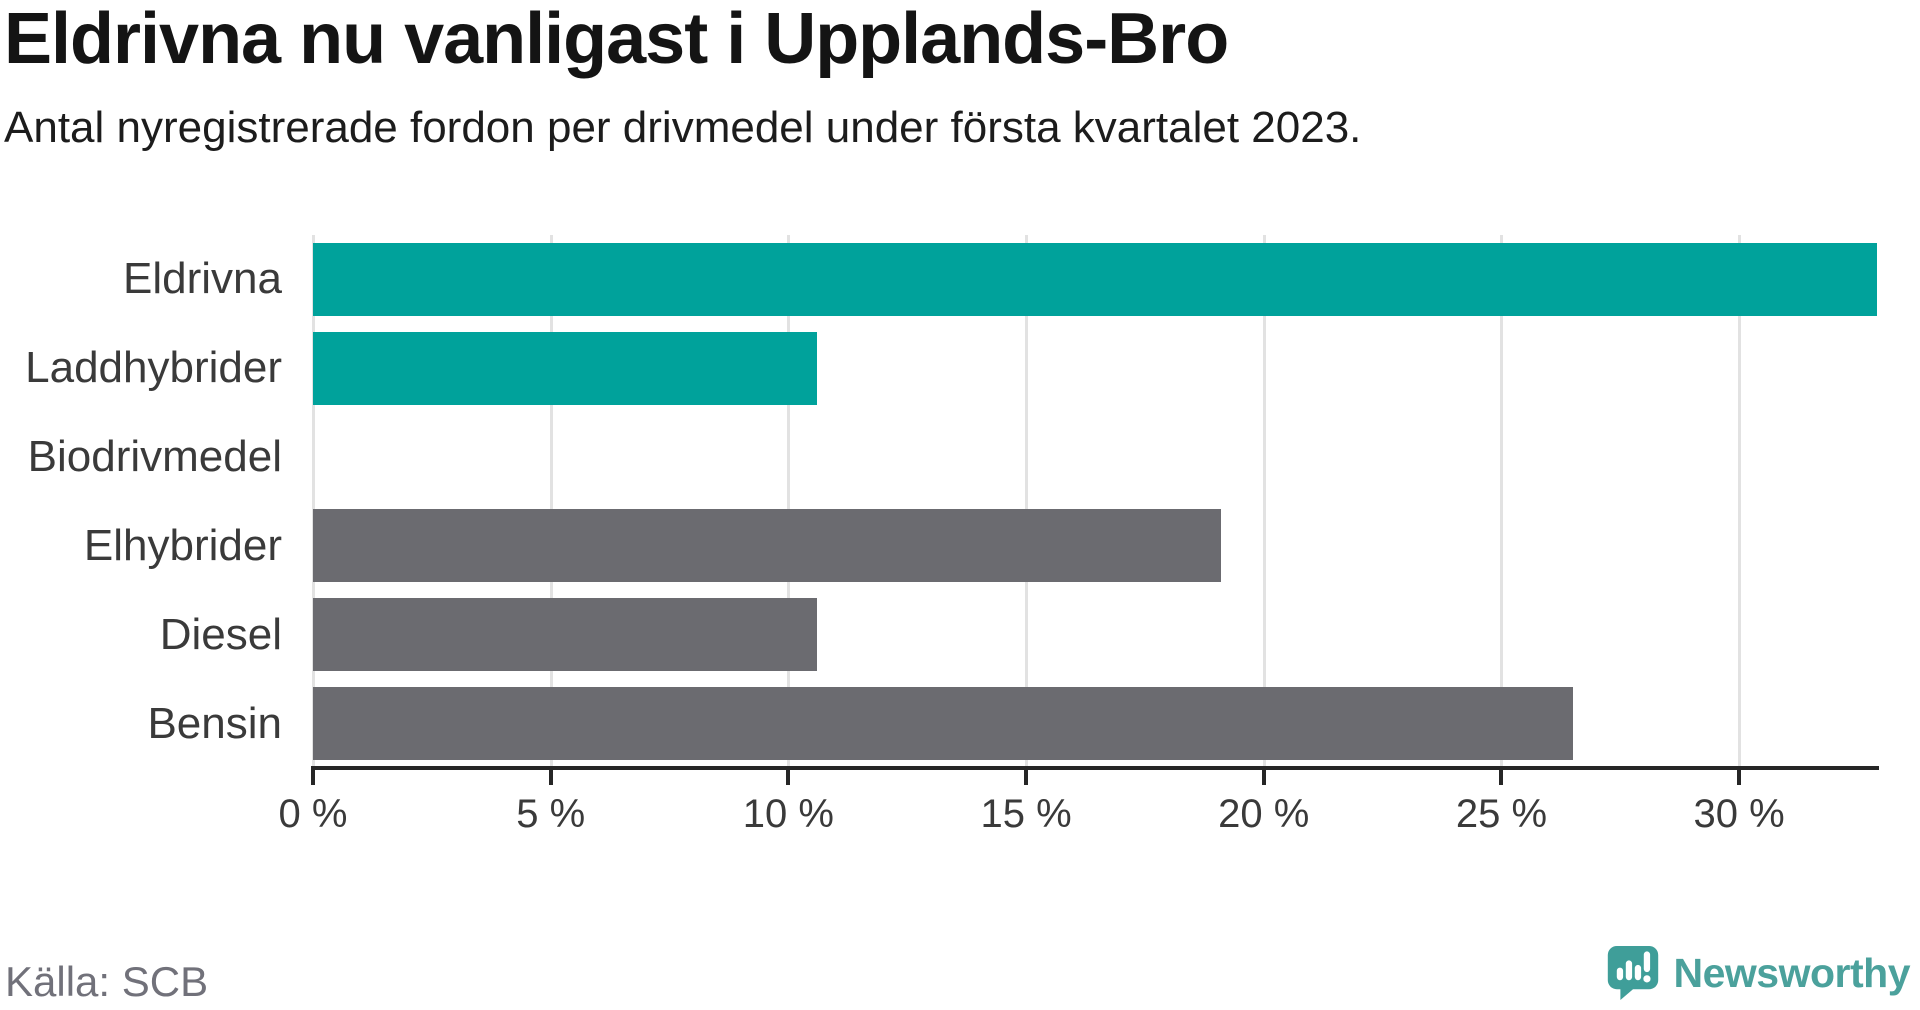 The height and width of the screenshot is (1010, 1920). Describe the element at coordinates (565, 368) in the screenshot. I see `bar-laddhybrider` at that location.